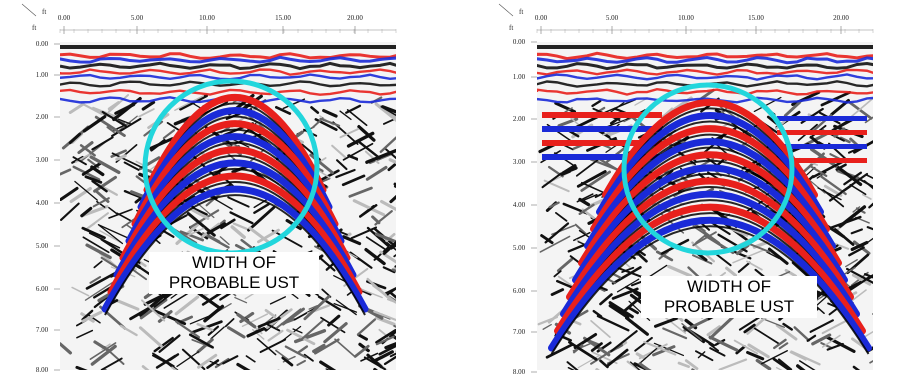  I want to click on callout-label-right: WIDTH OF PROBABLE UST, so click(729, 297).